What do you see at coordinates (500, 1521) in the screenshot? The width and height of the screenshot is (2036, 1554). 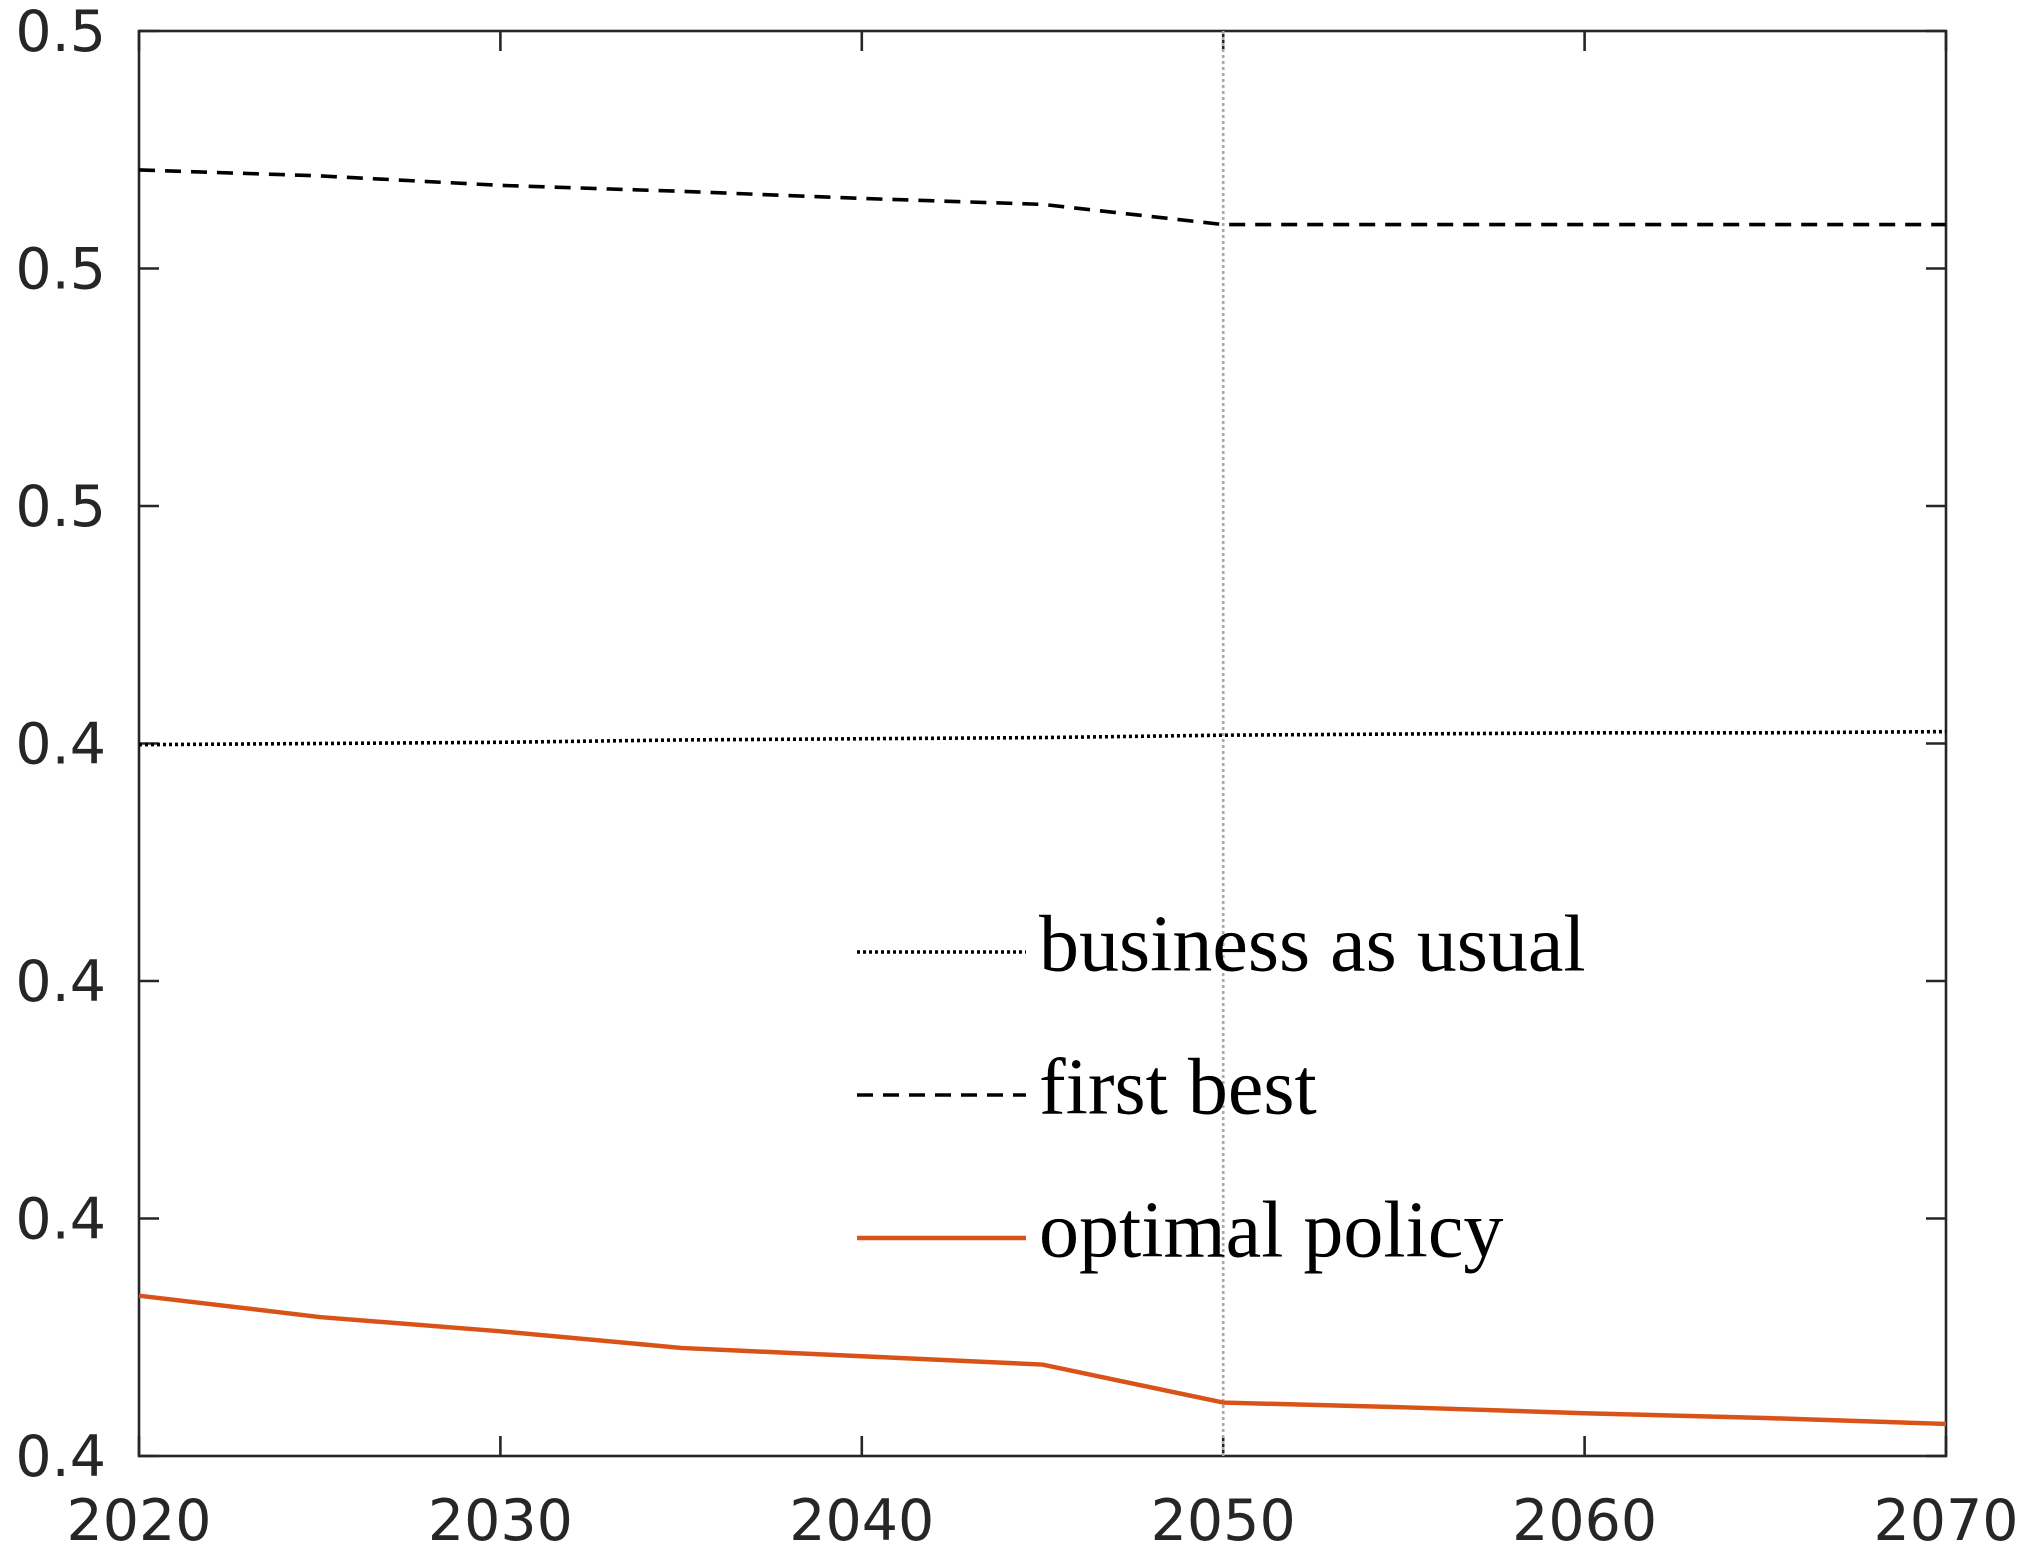 I see `x-tick-label: 2030` at bounding box center [500, 1521].